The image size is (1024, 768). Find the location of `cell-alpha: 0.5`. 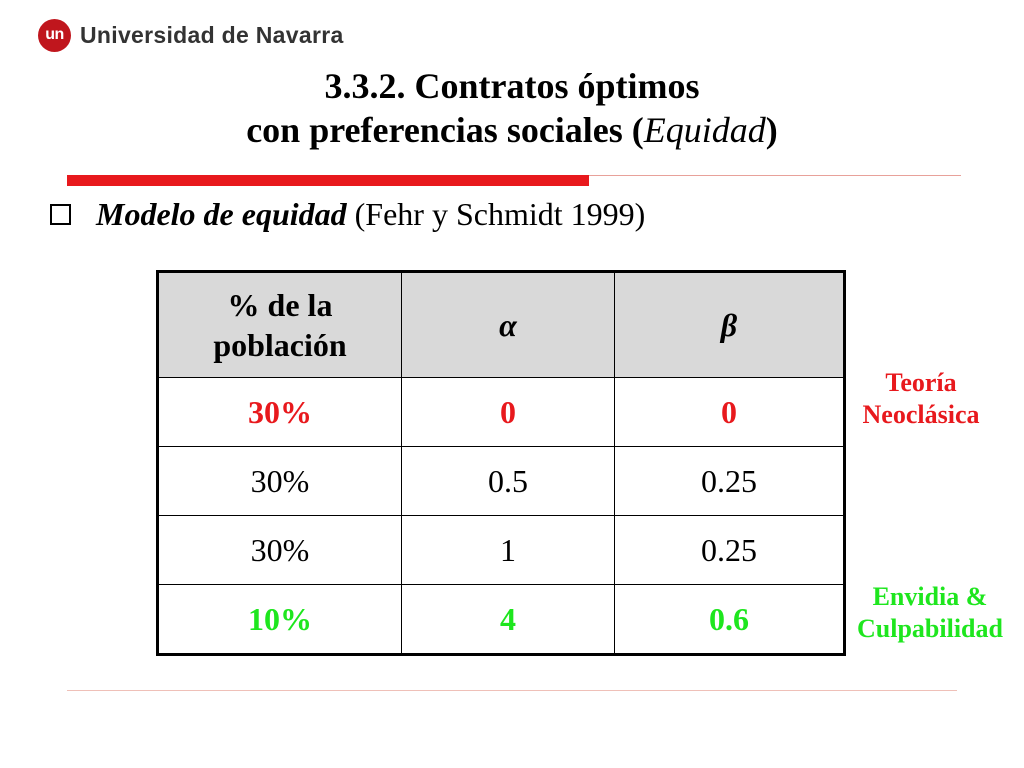

cell-alpha: 0.5 is located at coordinates (508, 481).